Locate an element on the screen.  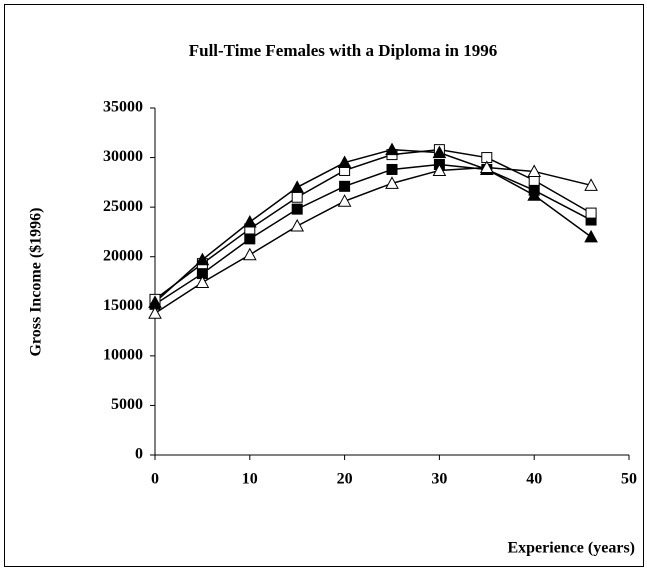
x-tick-label: 50 is located at coordinates (629, 479).